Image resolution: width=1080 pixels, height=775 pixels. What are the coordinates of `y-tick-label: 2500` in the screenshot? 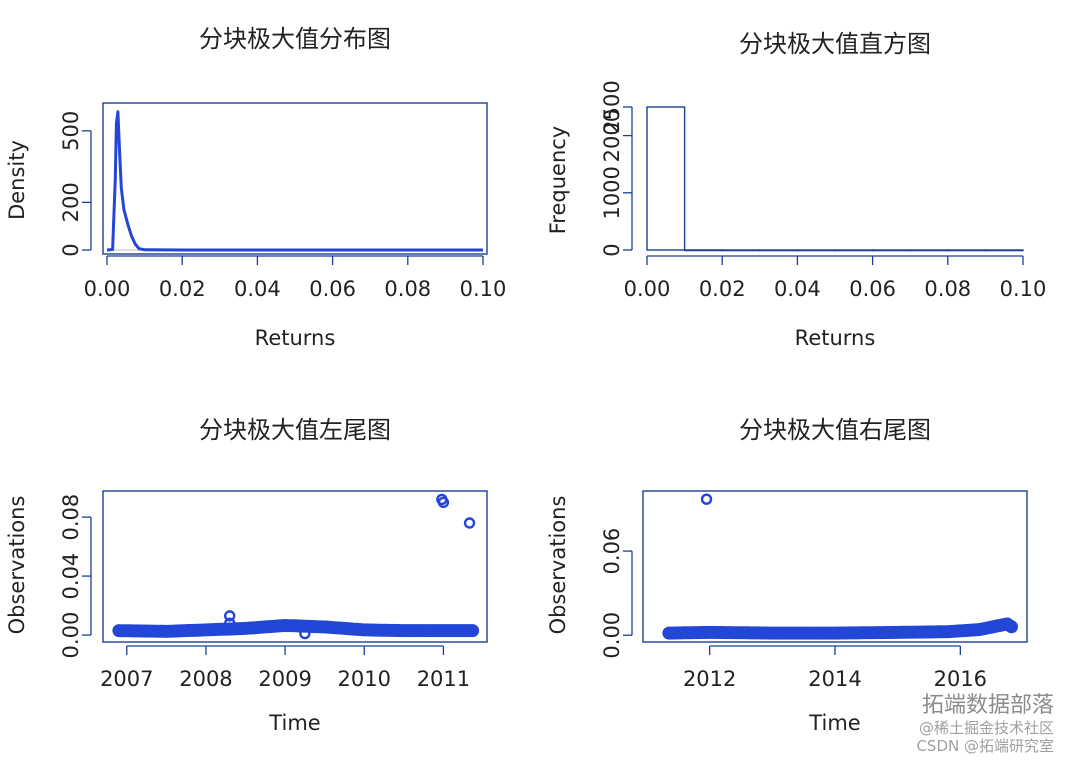 It's located at (612, 106).